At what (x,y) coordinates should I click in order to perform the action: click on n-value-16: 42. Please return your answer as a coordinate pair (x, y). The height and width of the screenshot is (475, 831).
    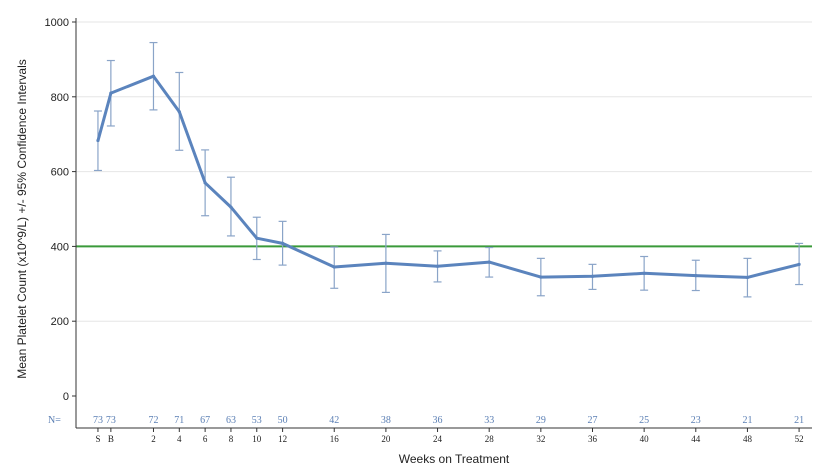
    Looking at the image, I should click on (334, 420).